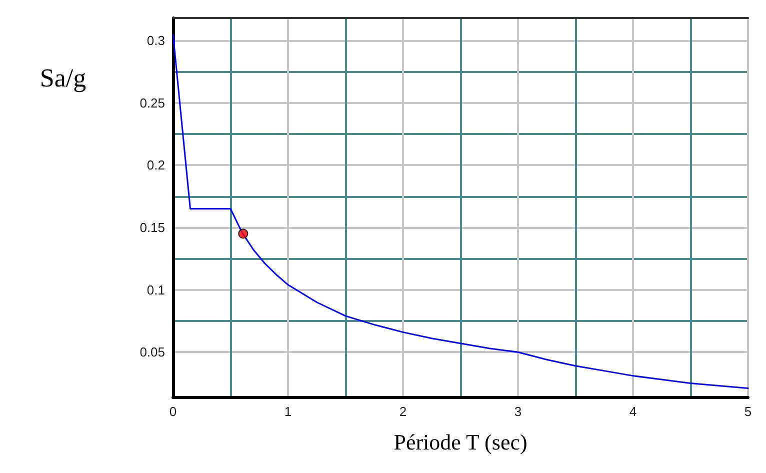  Describe the element at coordinates (633, 411) in the screenshot. I see `x-tick-label: 4` at that location.